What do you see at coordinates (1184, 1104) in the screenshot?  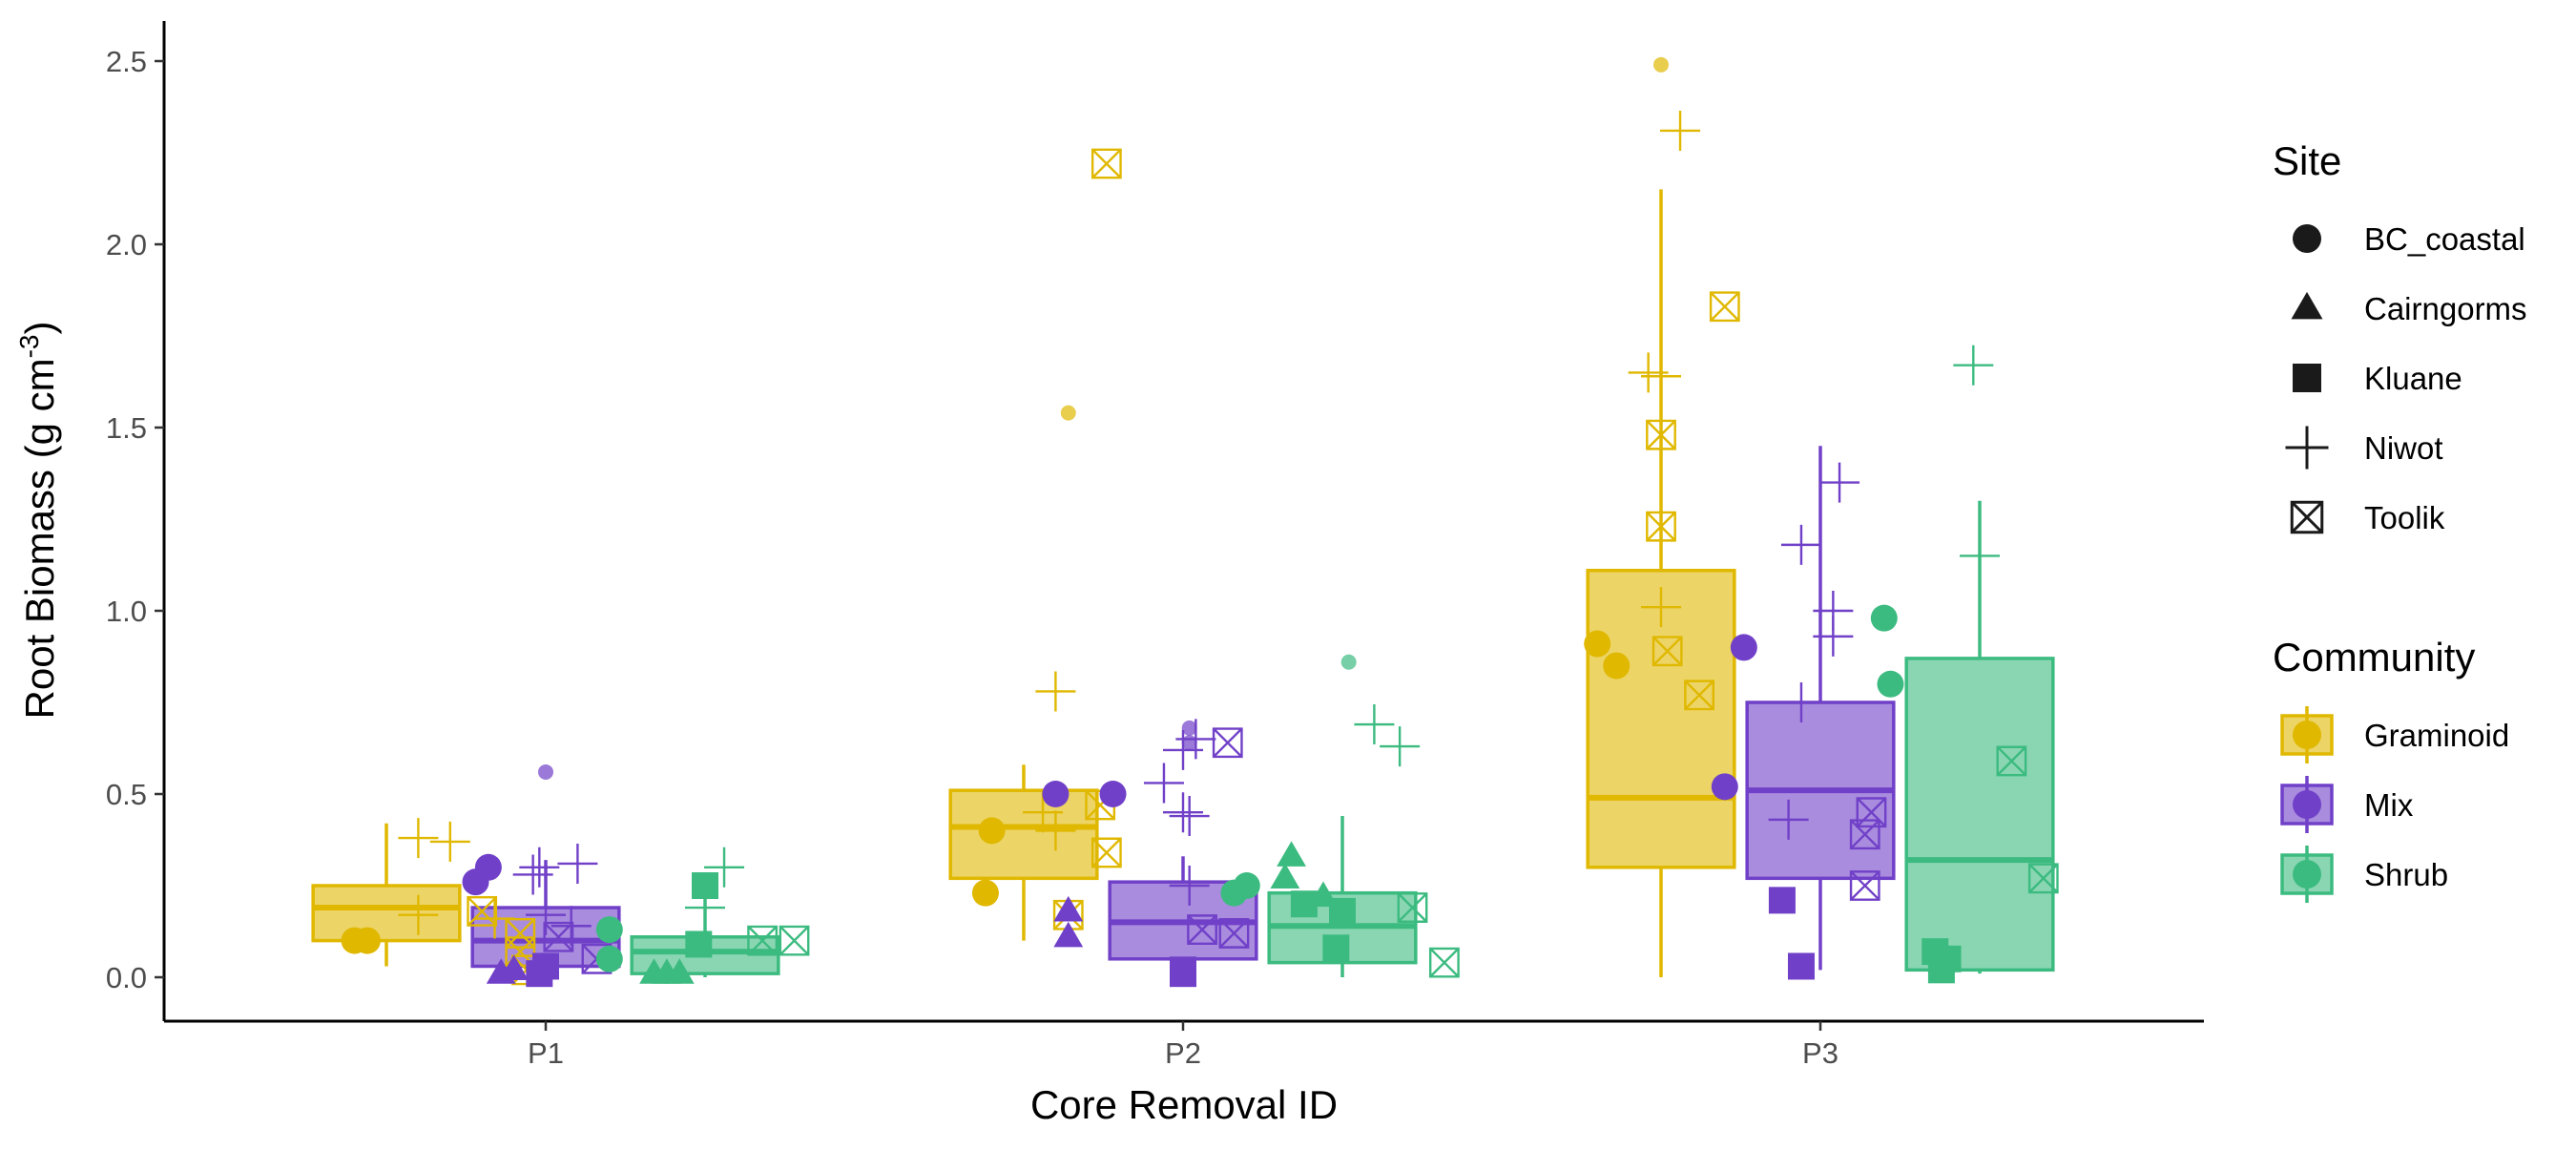 I see `x-axis-title: Core Removal ID` at bounding box center [1184, 1104].